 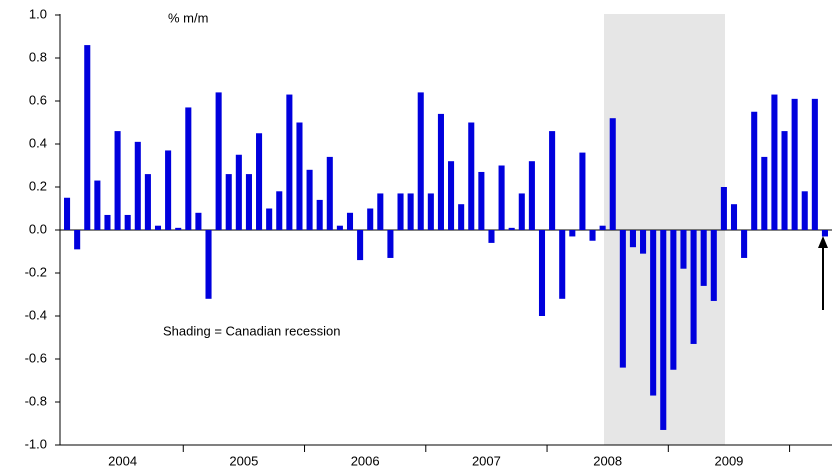 I want to click on y-tick-label: 0.6, so click(x=38, y=99).